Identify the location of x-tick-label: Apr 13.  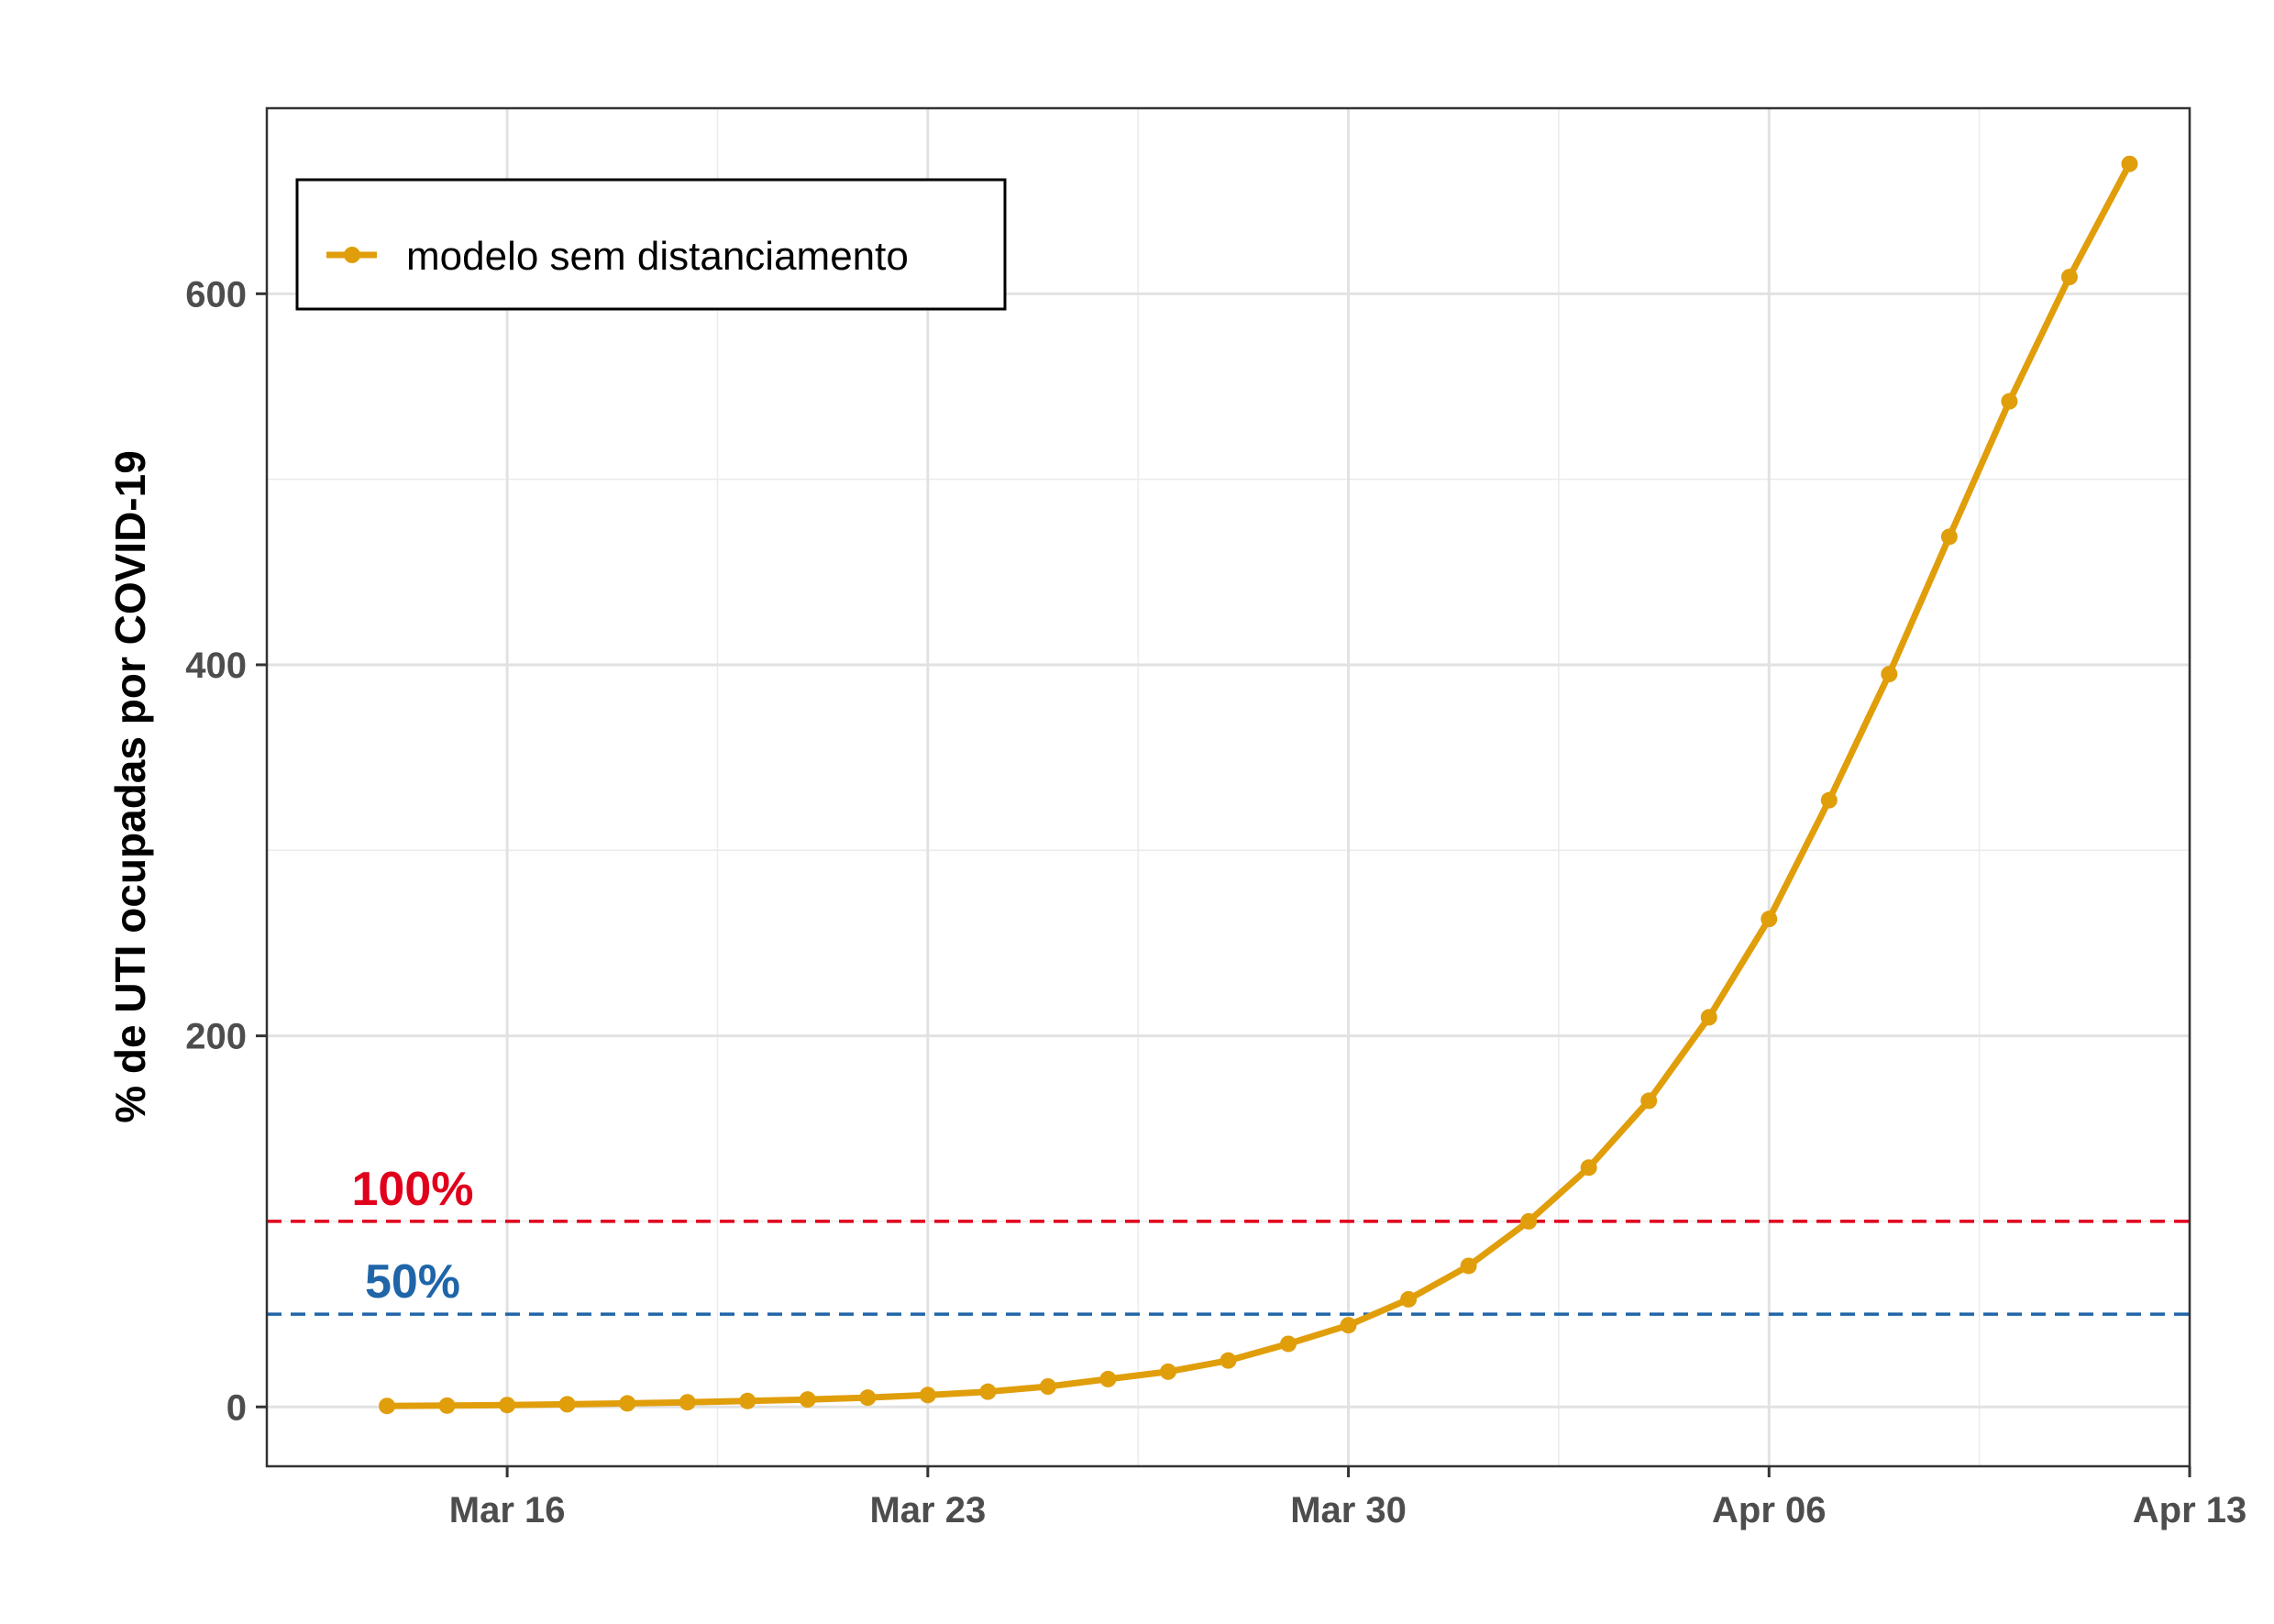
(2190, 1510).